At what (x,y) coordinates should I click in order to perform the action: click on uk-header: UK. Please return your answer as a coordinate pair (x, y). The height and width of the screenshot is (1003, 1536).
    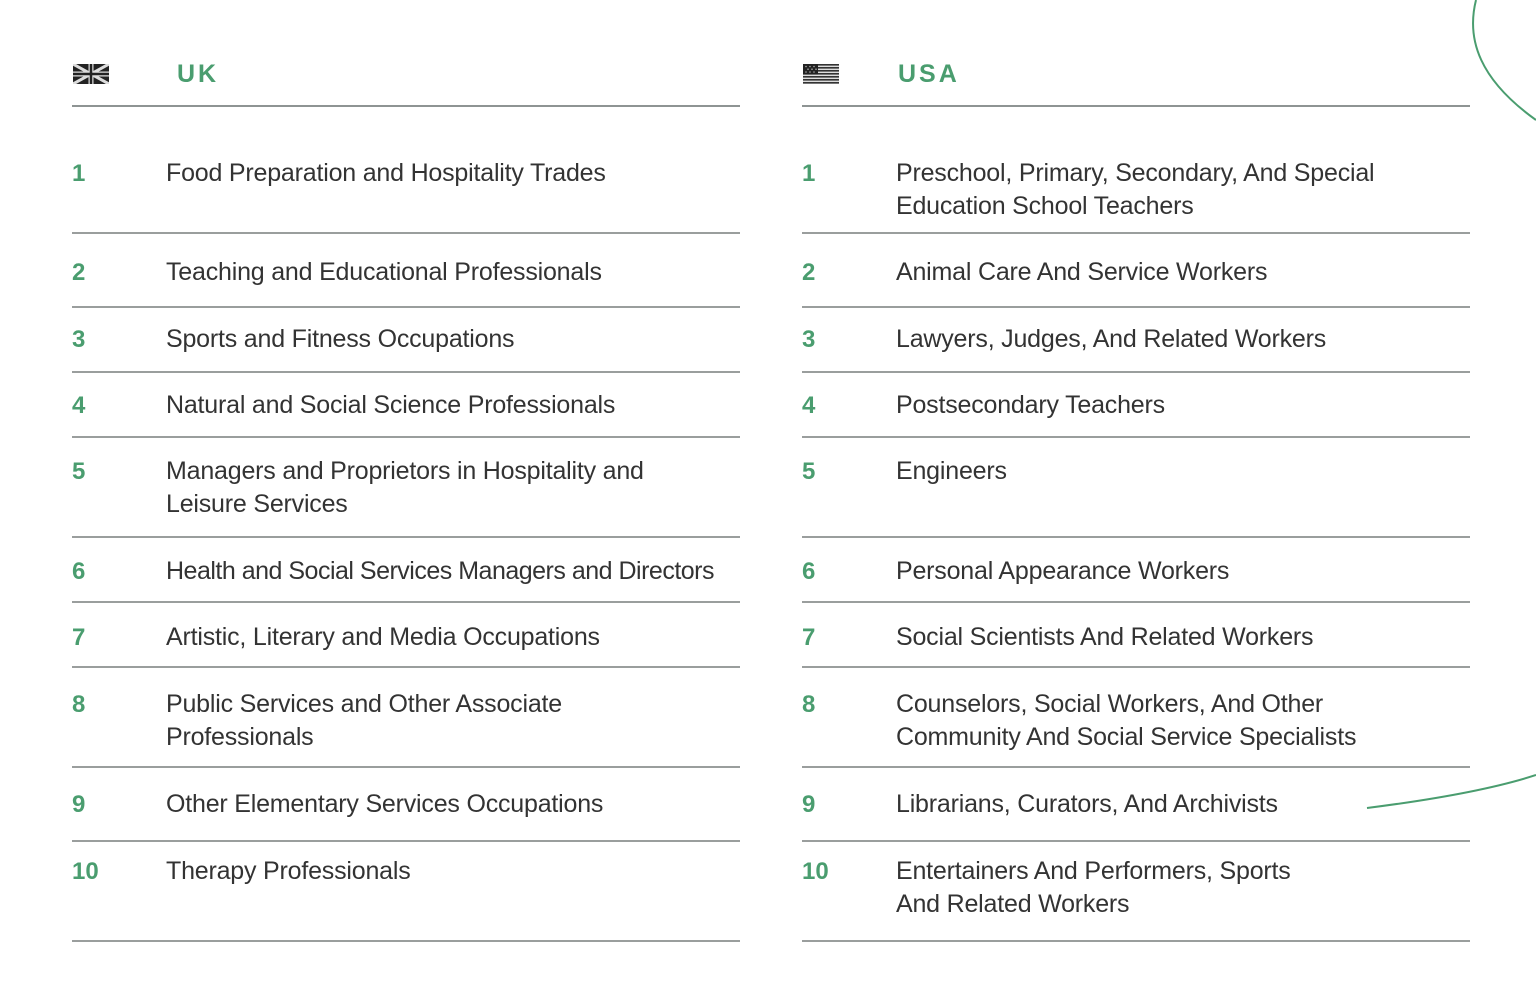
    Looking at the image, I should click on (406, 74).